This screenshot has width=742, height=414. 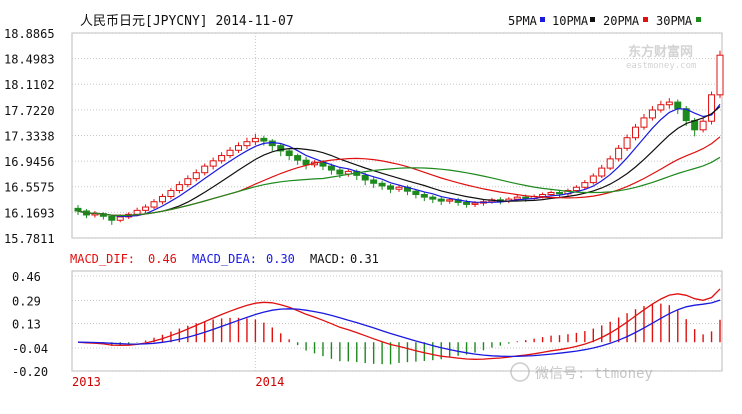 What do you see at coordinates (30, 372) in the screenshot?
I see `macd-y-tick: -0.20` at bounding box center [30, 372].